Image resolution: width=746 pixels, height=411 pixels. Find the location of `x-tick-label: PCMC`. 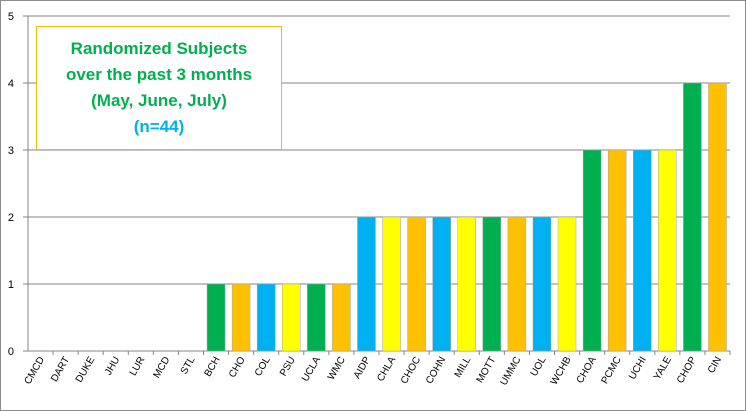

x-tick-label: PCMC is located at coordinates (612, 370).